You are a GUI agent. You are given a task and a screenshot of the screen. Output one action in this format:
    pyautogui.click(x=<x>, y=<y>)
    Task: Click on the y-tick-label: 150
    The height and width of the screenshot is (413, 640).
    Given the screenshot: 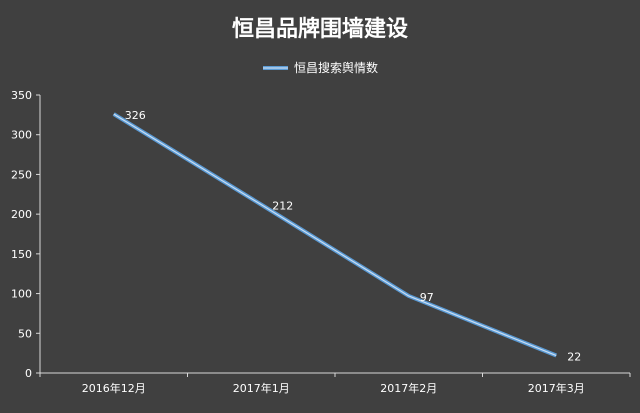 What is the action you would take?
    pyautogui.click(x=21, y=254)
    